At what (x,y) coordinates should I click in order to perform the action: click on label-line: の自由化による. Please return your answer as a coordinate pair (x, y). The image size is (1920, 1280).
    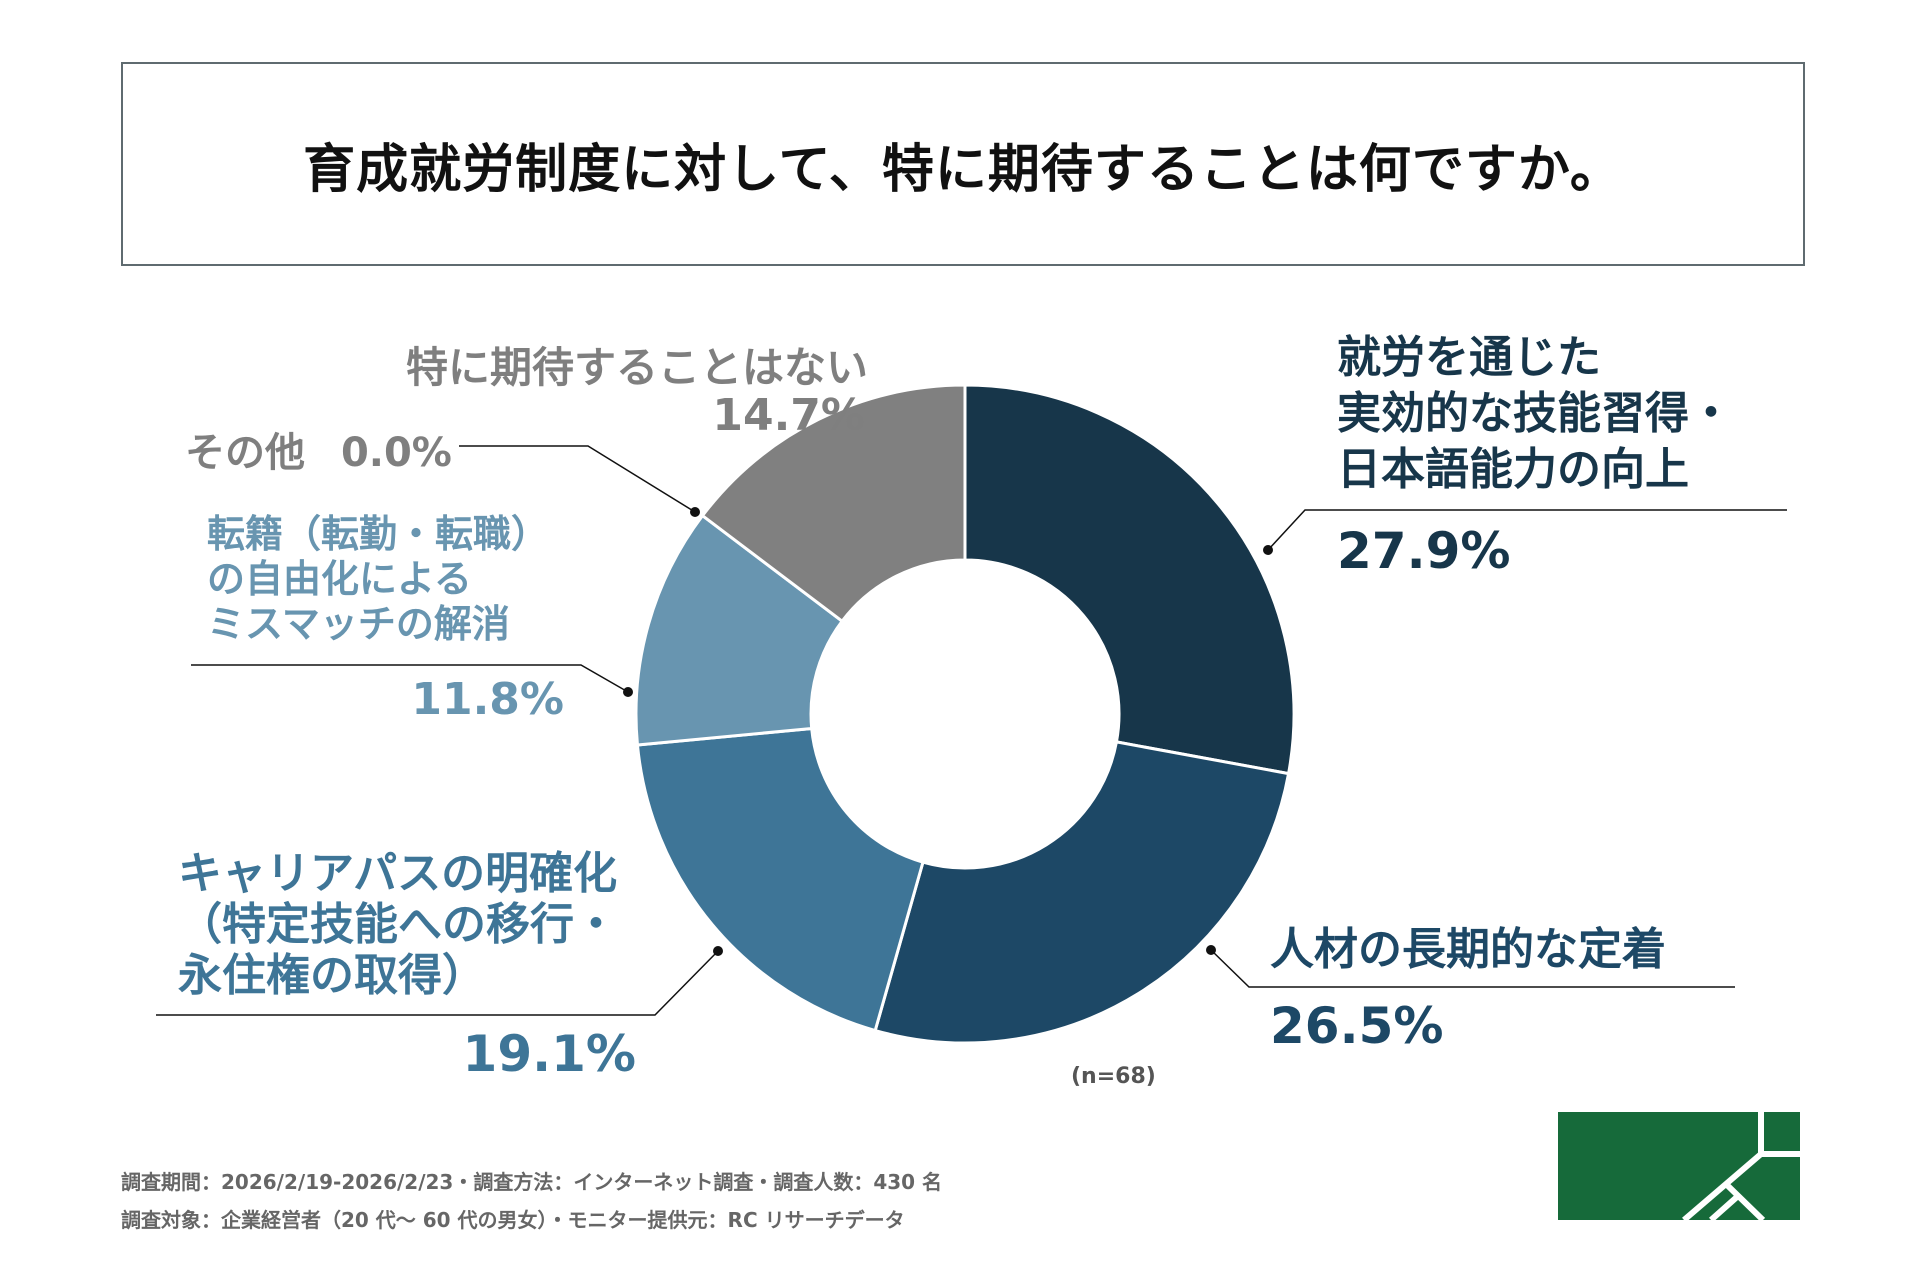
    Looking at the image, I should click on (339, 579).